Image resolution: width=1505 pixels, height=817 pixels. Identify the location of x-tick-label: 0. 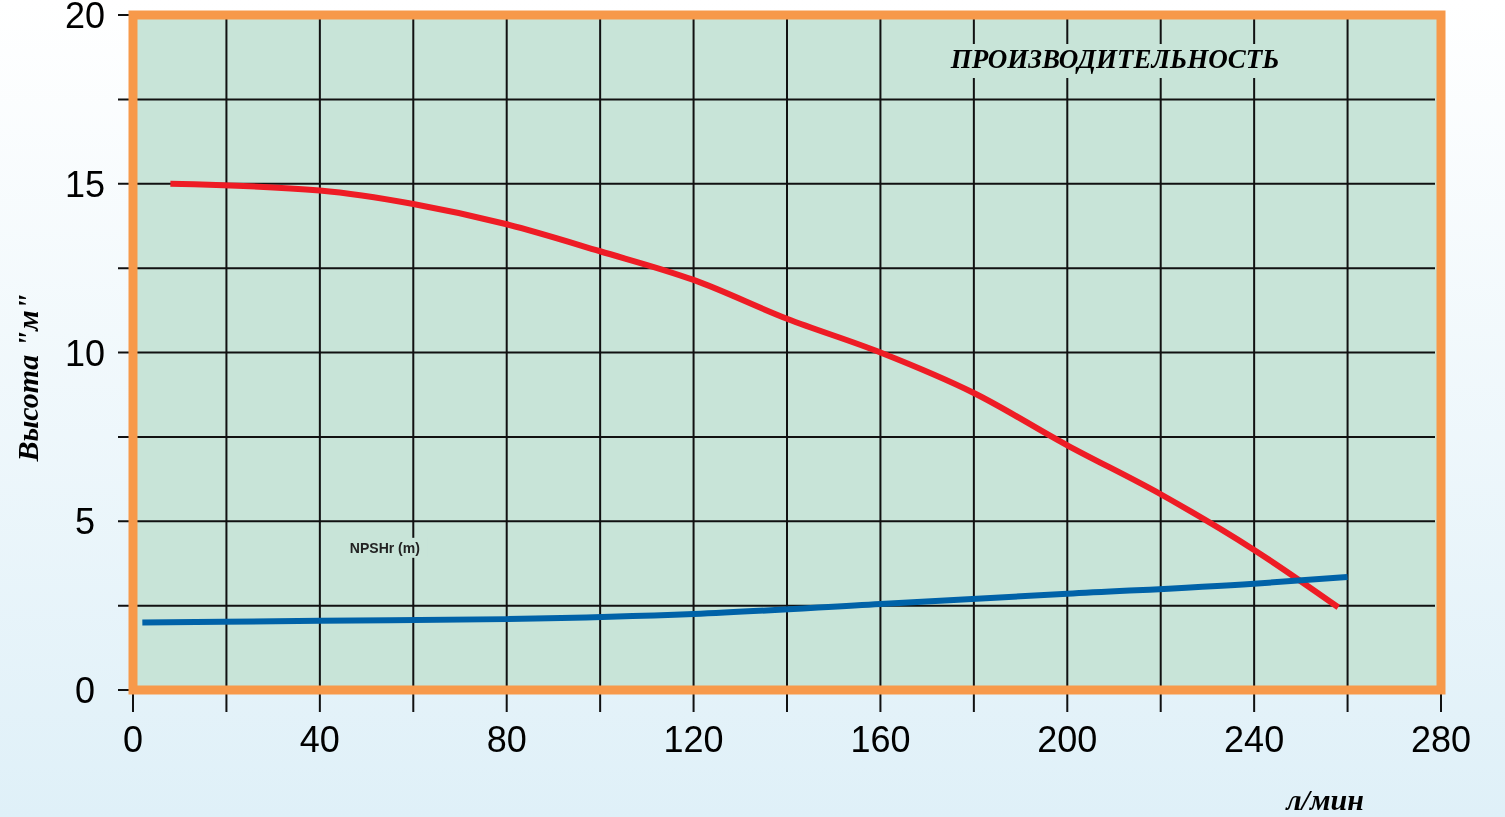
(133, 739).